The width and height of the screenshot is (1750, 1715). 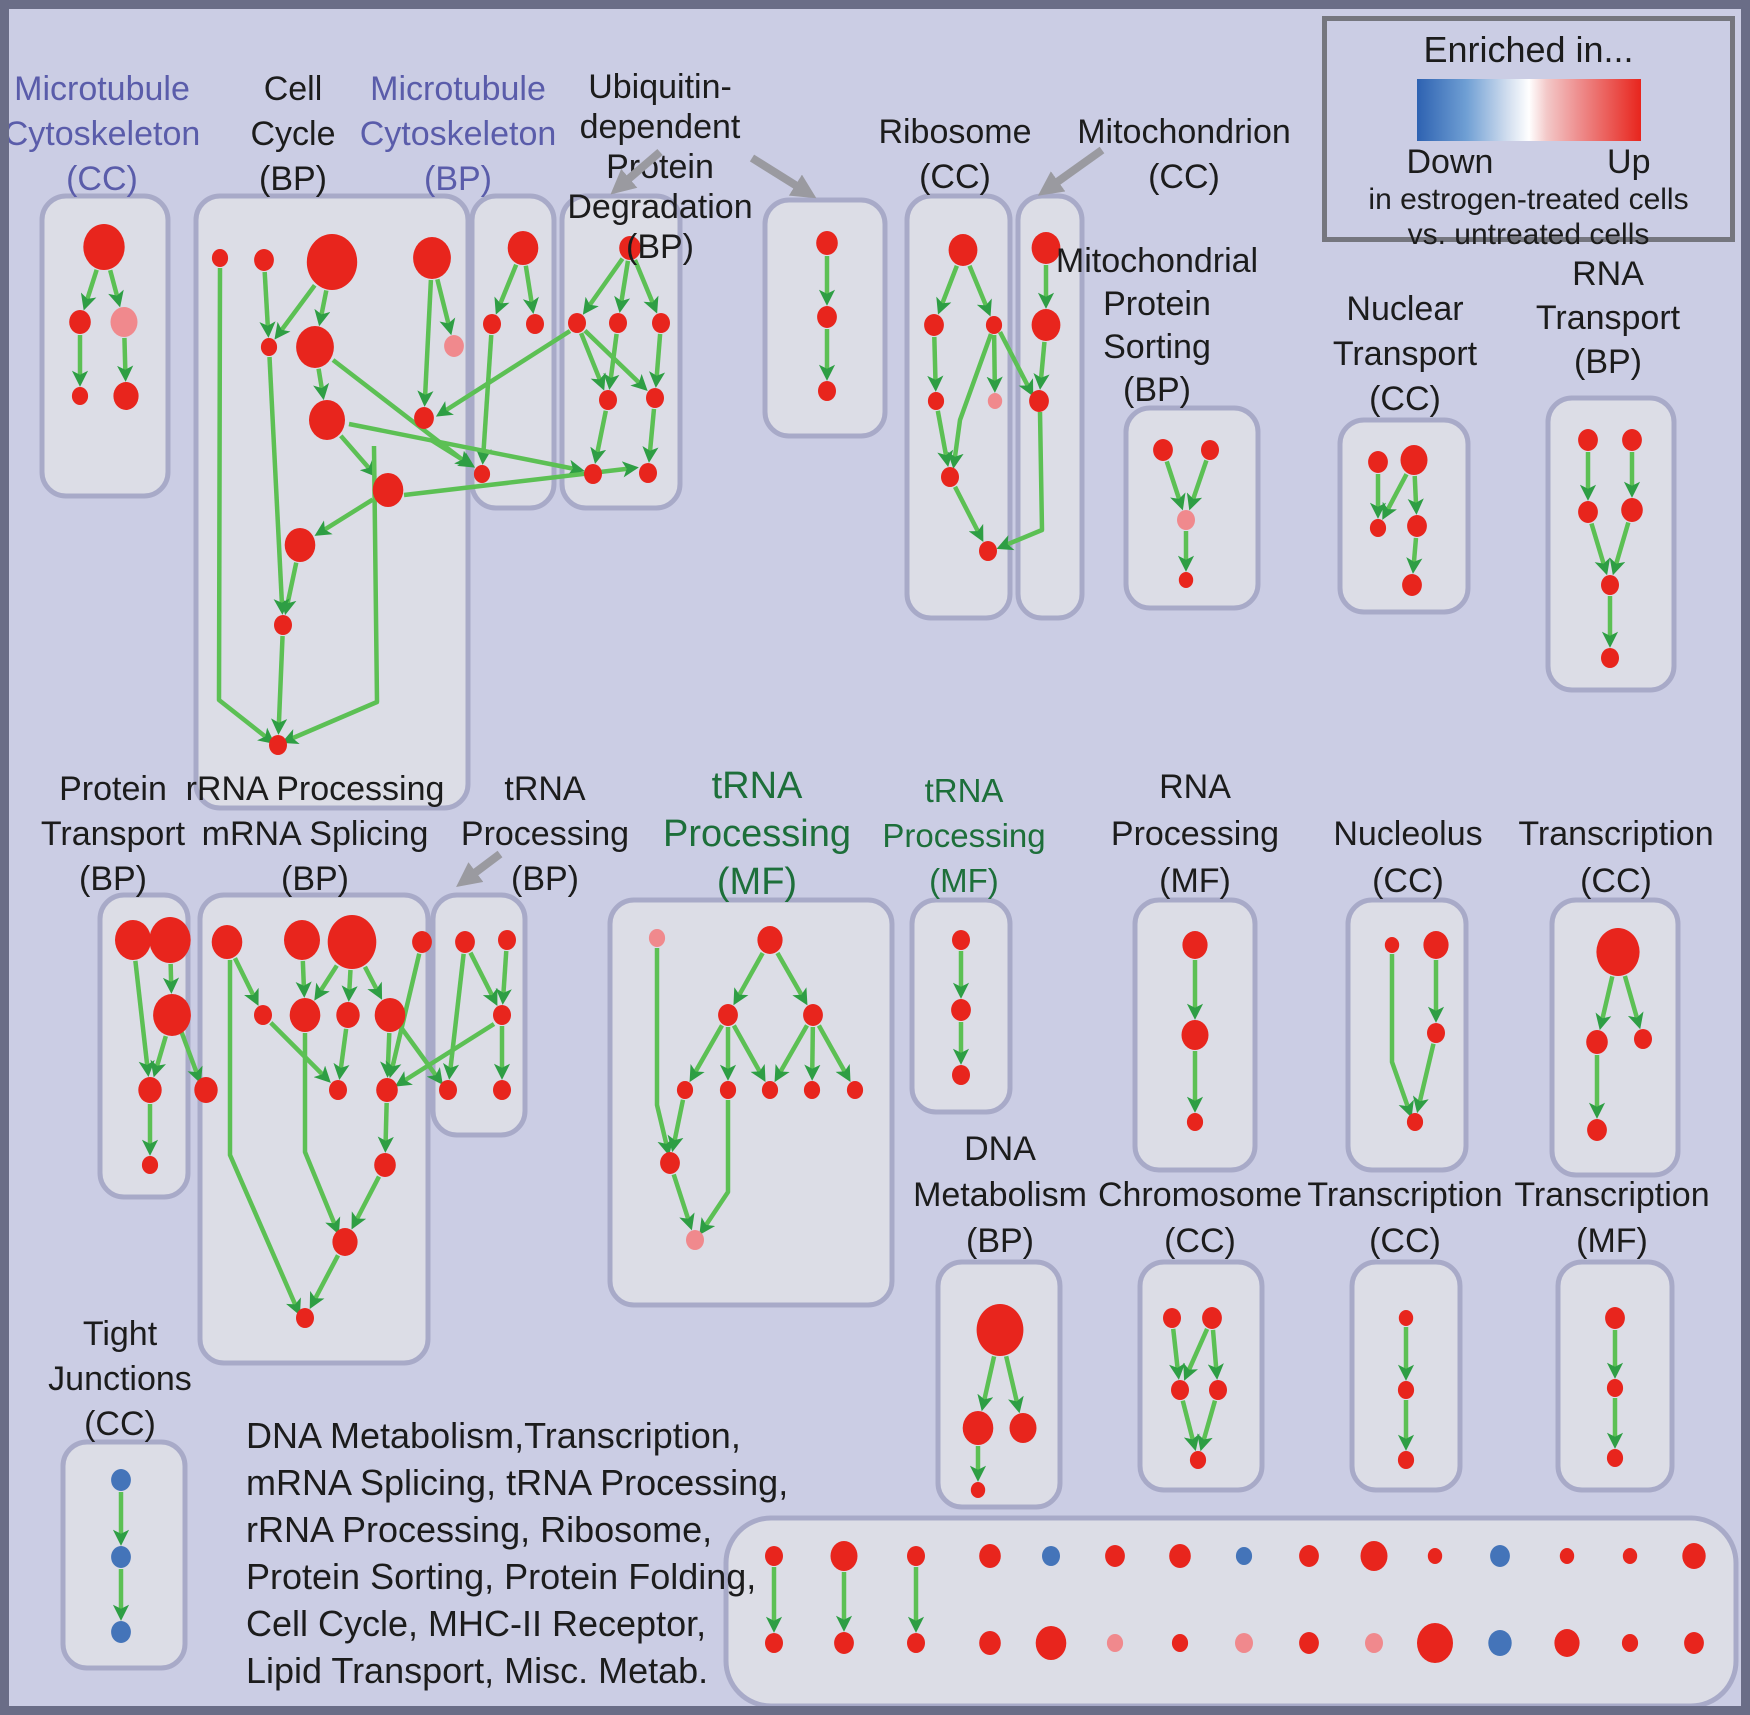 What do you see at coordinates (1615, 834) in the screenshot?
I see `label-transcription-cc-1-line1: Transcription` at bounding box center [1615, 834].